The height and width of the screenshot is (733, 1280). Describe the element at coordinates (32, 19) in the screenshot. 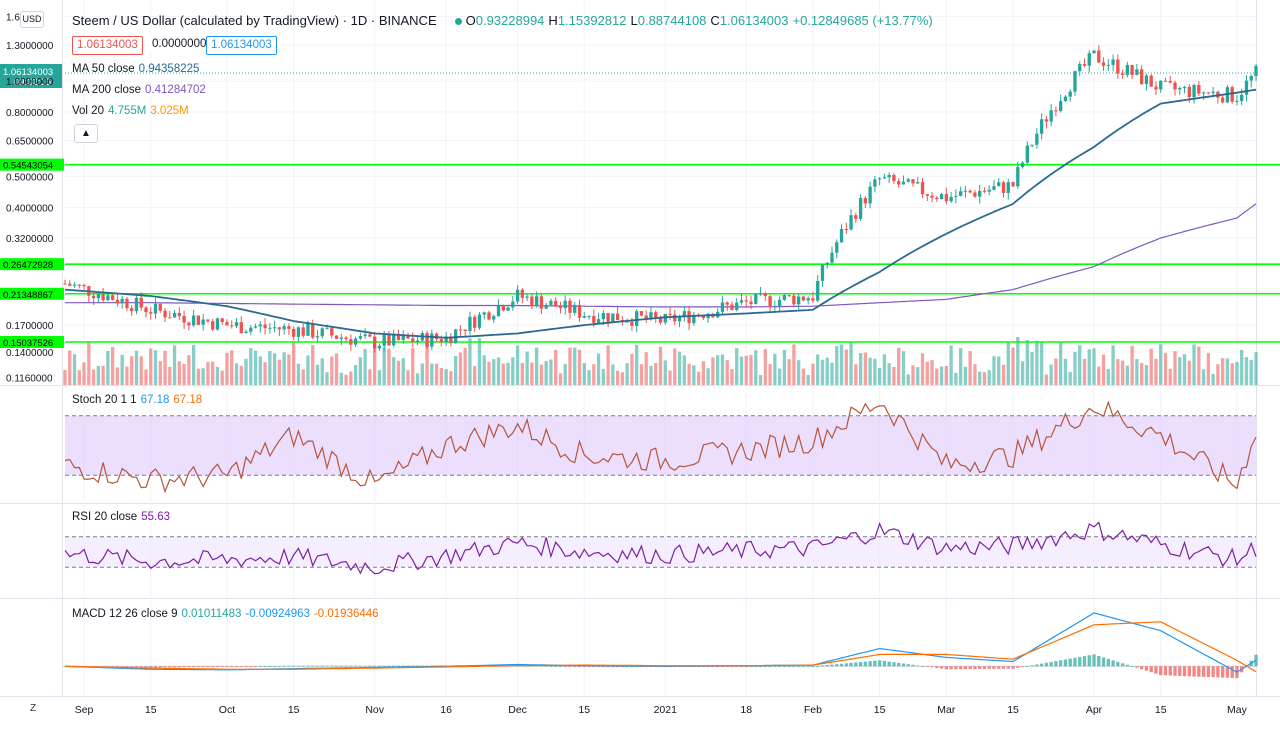

I see `currency-button: USD` at that location.